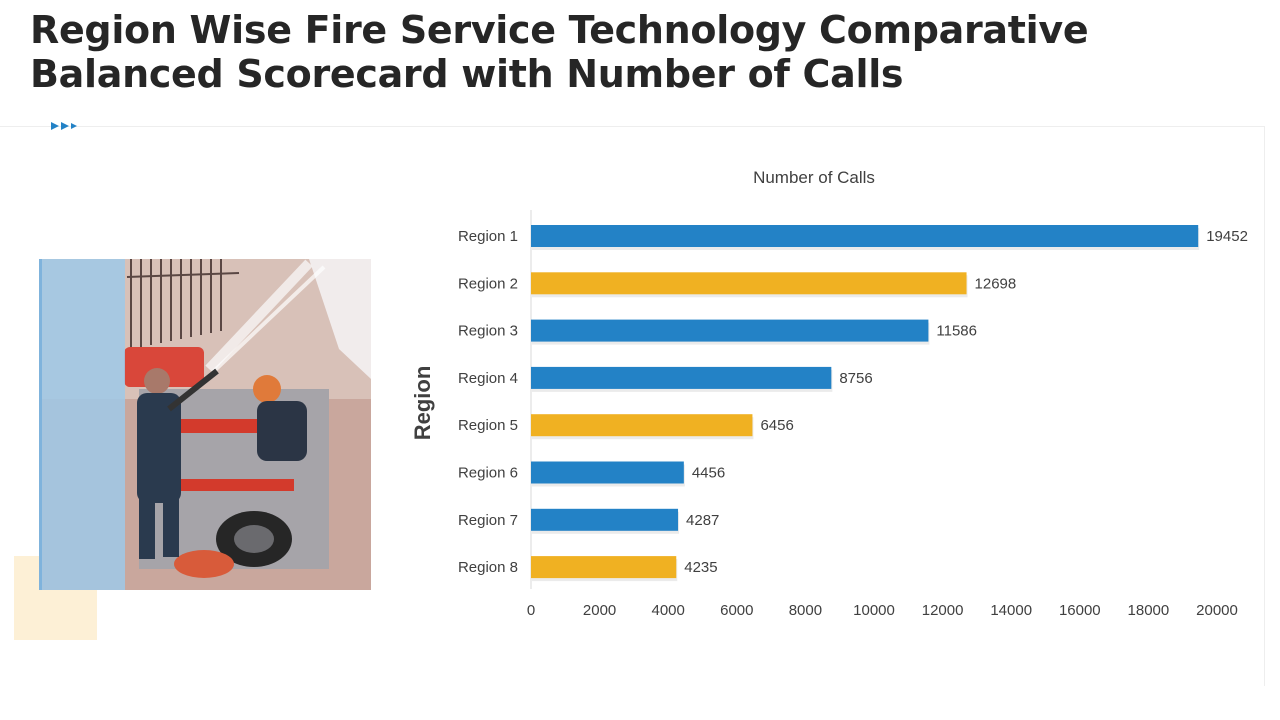  What do you see at coordinates (531, 610) in the screenshot?
I see `x-tick-label: 0` at bounding box center [531, 610].